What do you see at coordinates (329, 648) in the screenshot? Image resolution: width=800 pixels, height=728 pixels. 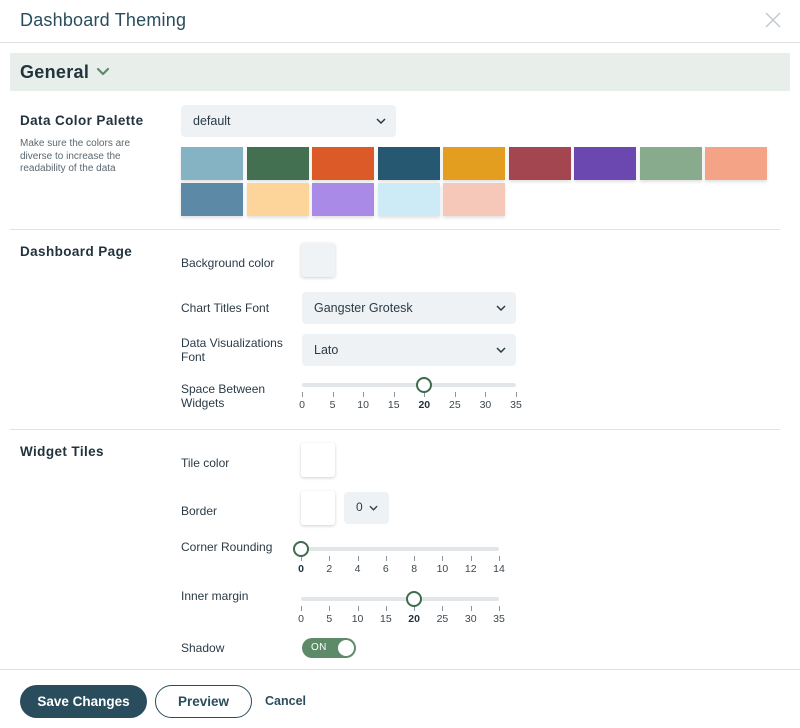 I see `shadow-toggle: ON` at bounding box center [329, 648].